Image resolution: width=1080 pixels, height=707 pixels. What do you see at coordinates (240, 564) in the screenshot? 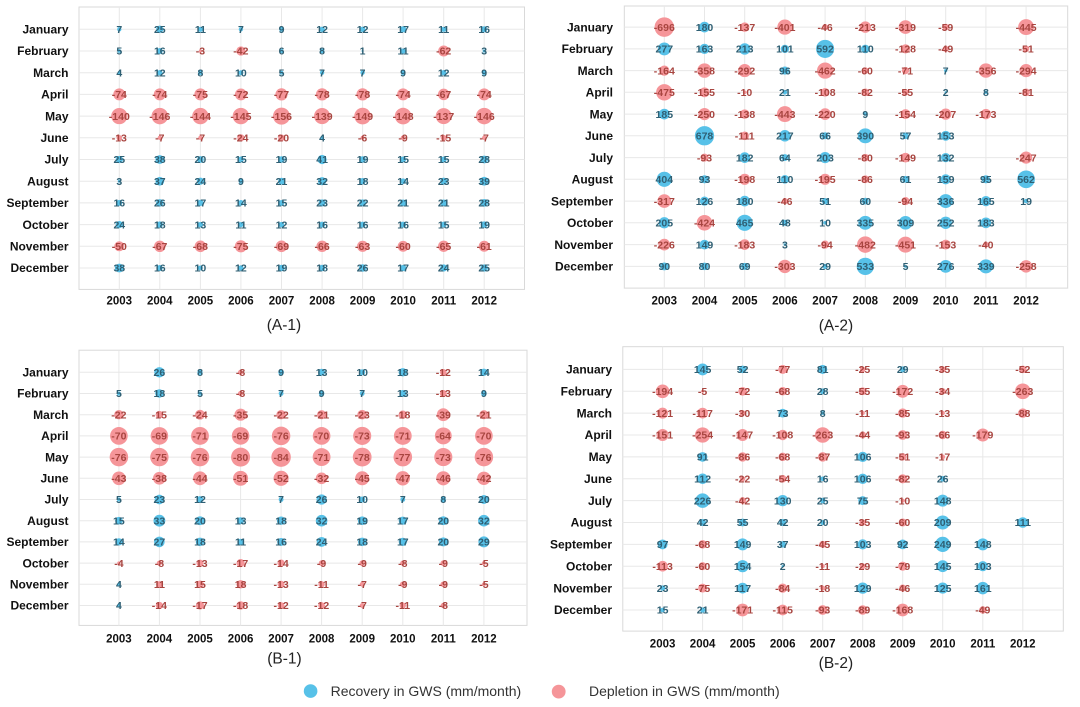
I see `svg-text: -17` at bounding box center [240, 564].